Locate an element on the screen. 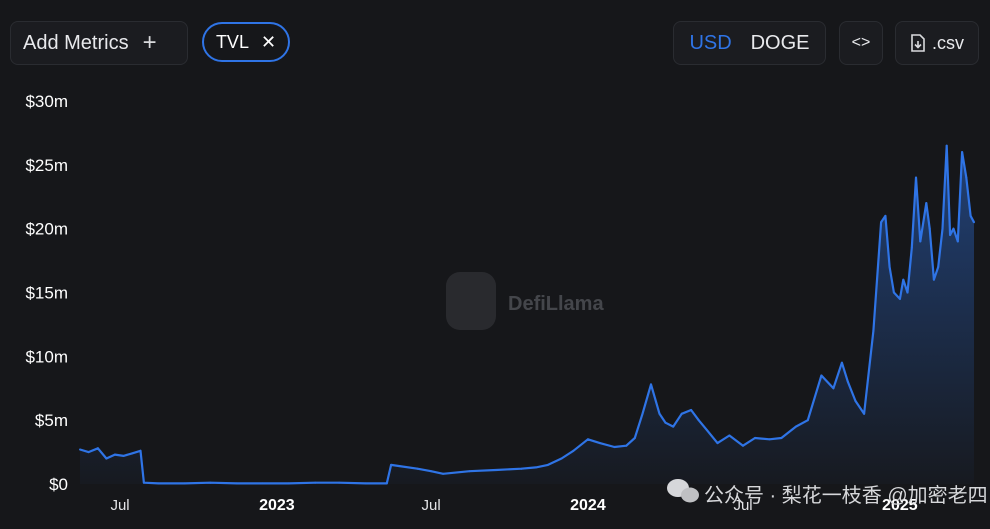  y-tick-label: $30m is located at coordinates (46, 101).